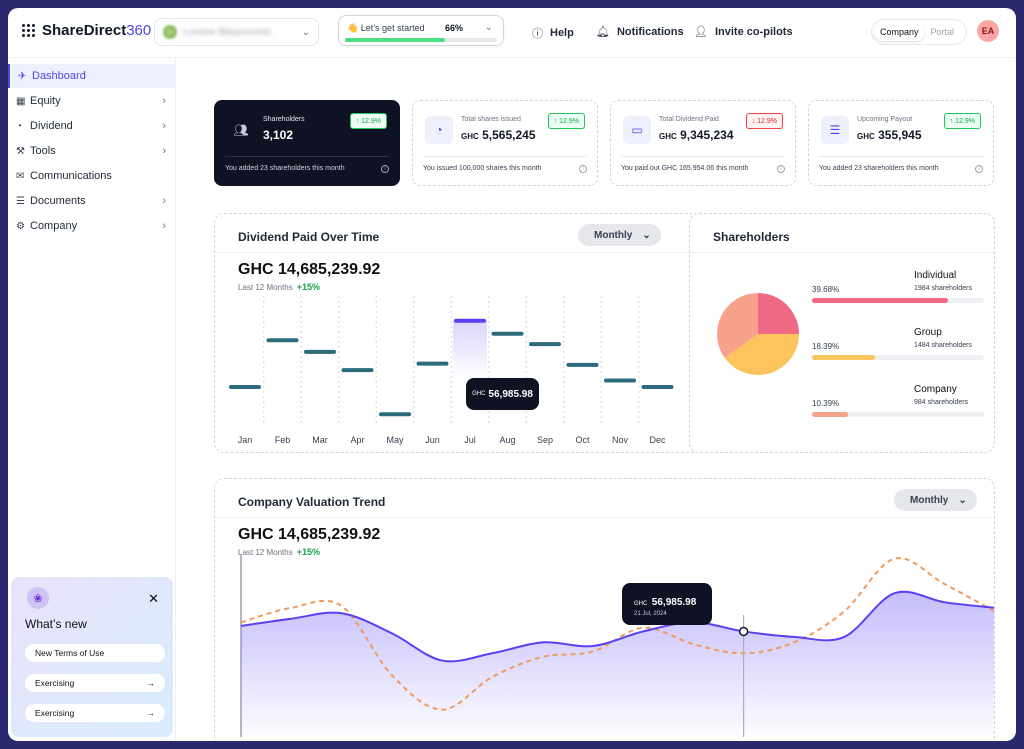 The image size is (1024, 749). Describe the element at coordinates (70, 653) in the screenshot. I see `whats-new-item-label: New Terms of Use` at that location.